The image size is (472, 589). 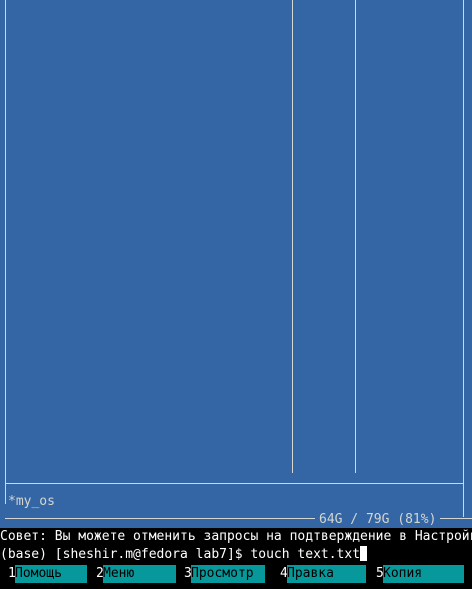 What do you see at coordinates (378, 519) in the screenshot?
I see `disk-usage-info: 64G / 79G (81%)` at bounding box center [378, 519].